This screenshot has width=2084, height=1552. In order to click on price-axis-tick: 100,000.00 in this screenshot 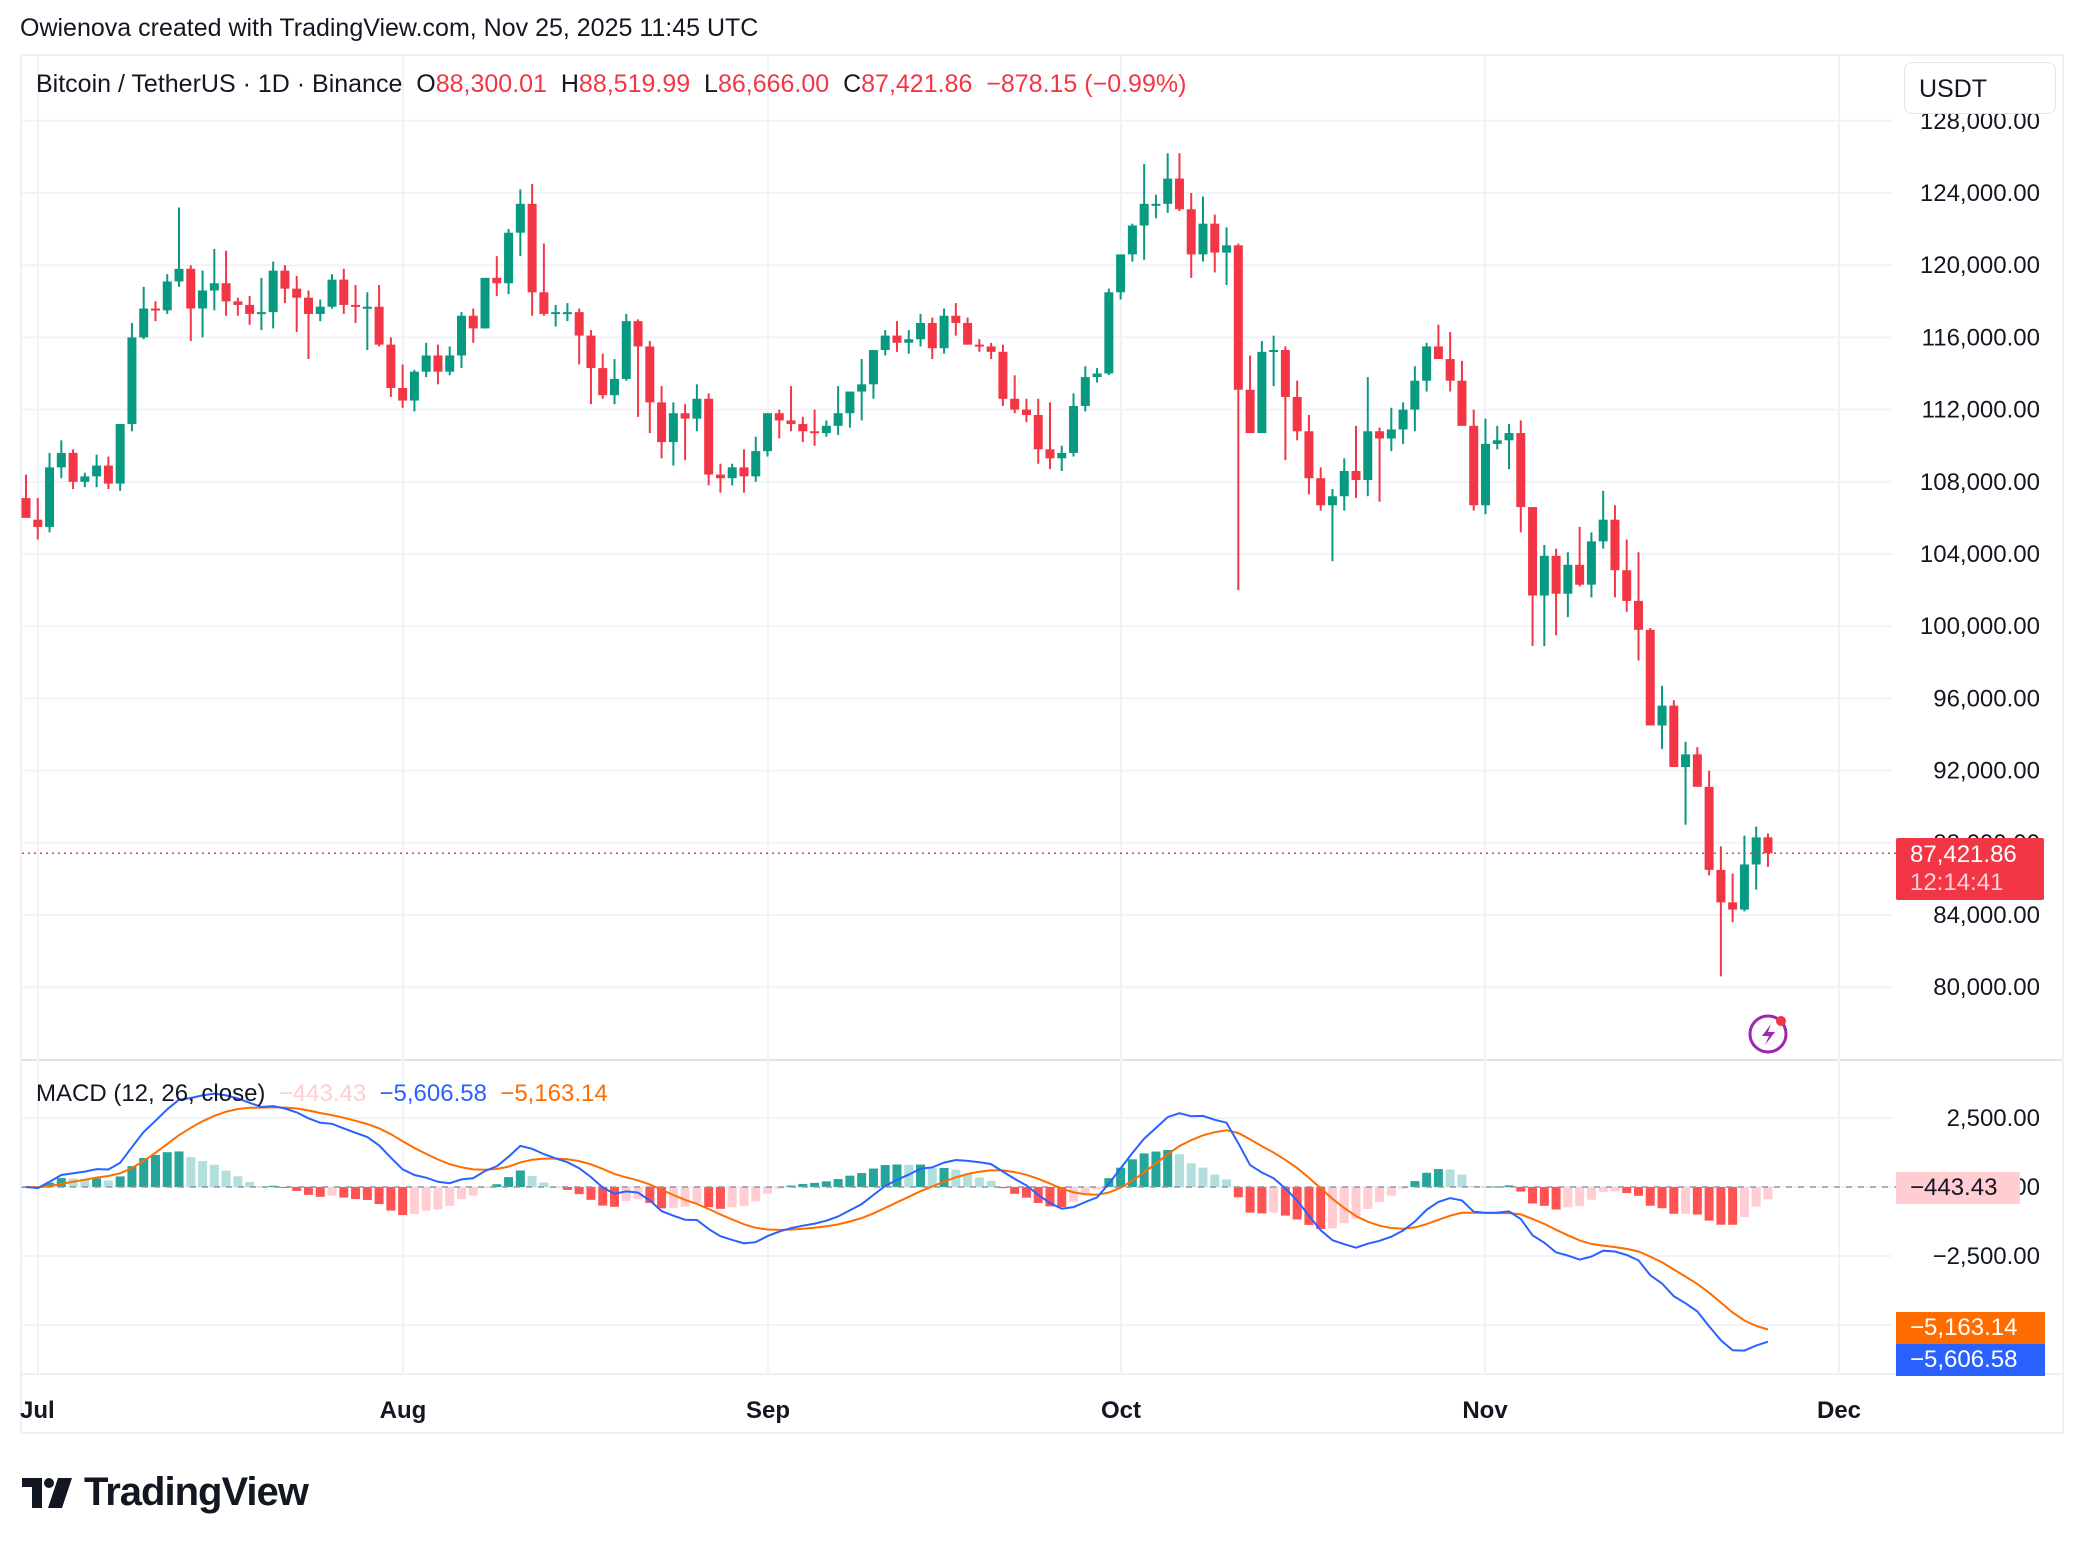, I will do `click(1980, 626)`.